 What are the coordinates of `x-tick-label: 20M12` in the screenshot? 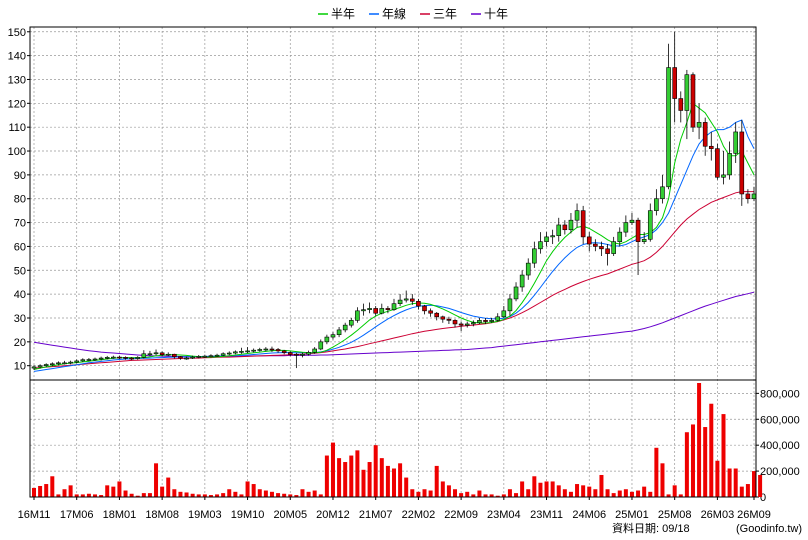 It's located at (333, 515).